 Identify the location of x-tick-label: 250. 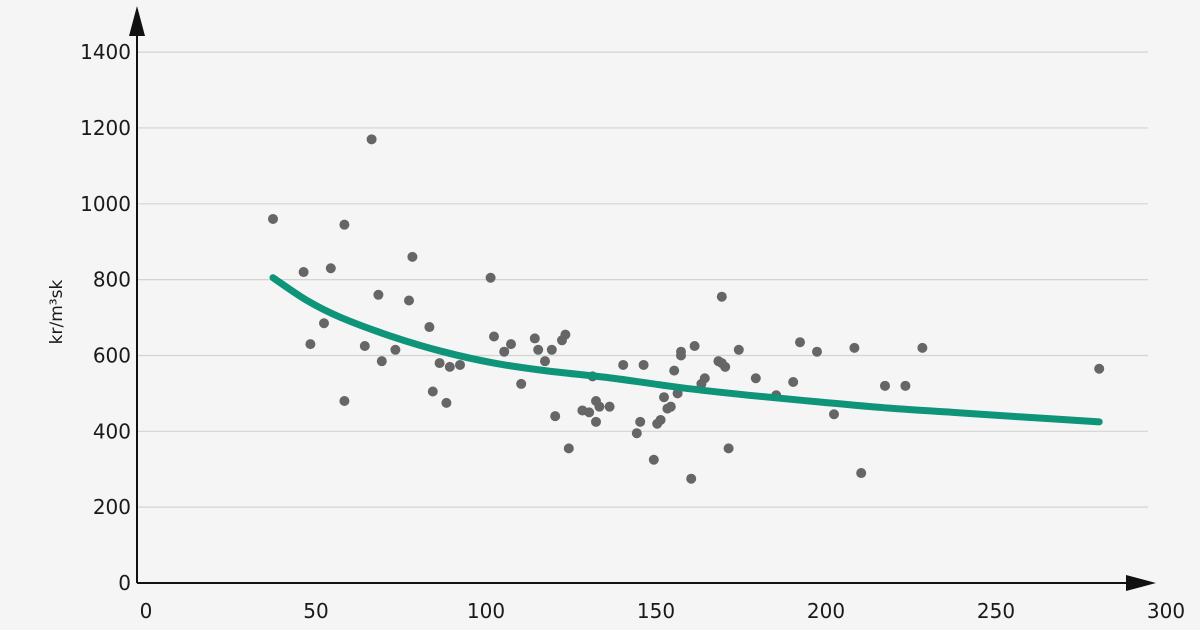
(996, 611).